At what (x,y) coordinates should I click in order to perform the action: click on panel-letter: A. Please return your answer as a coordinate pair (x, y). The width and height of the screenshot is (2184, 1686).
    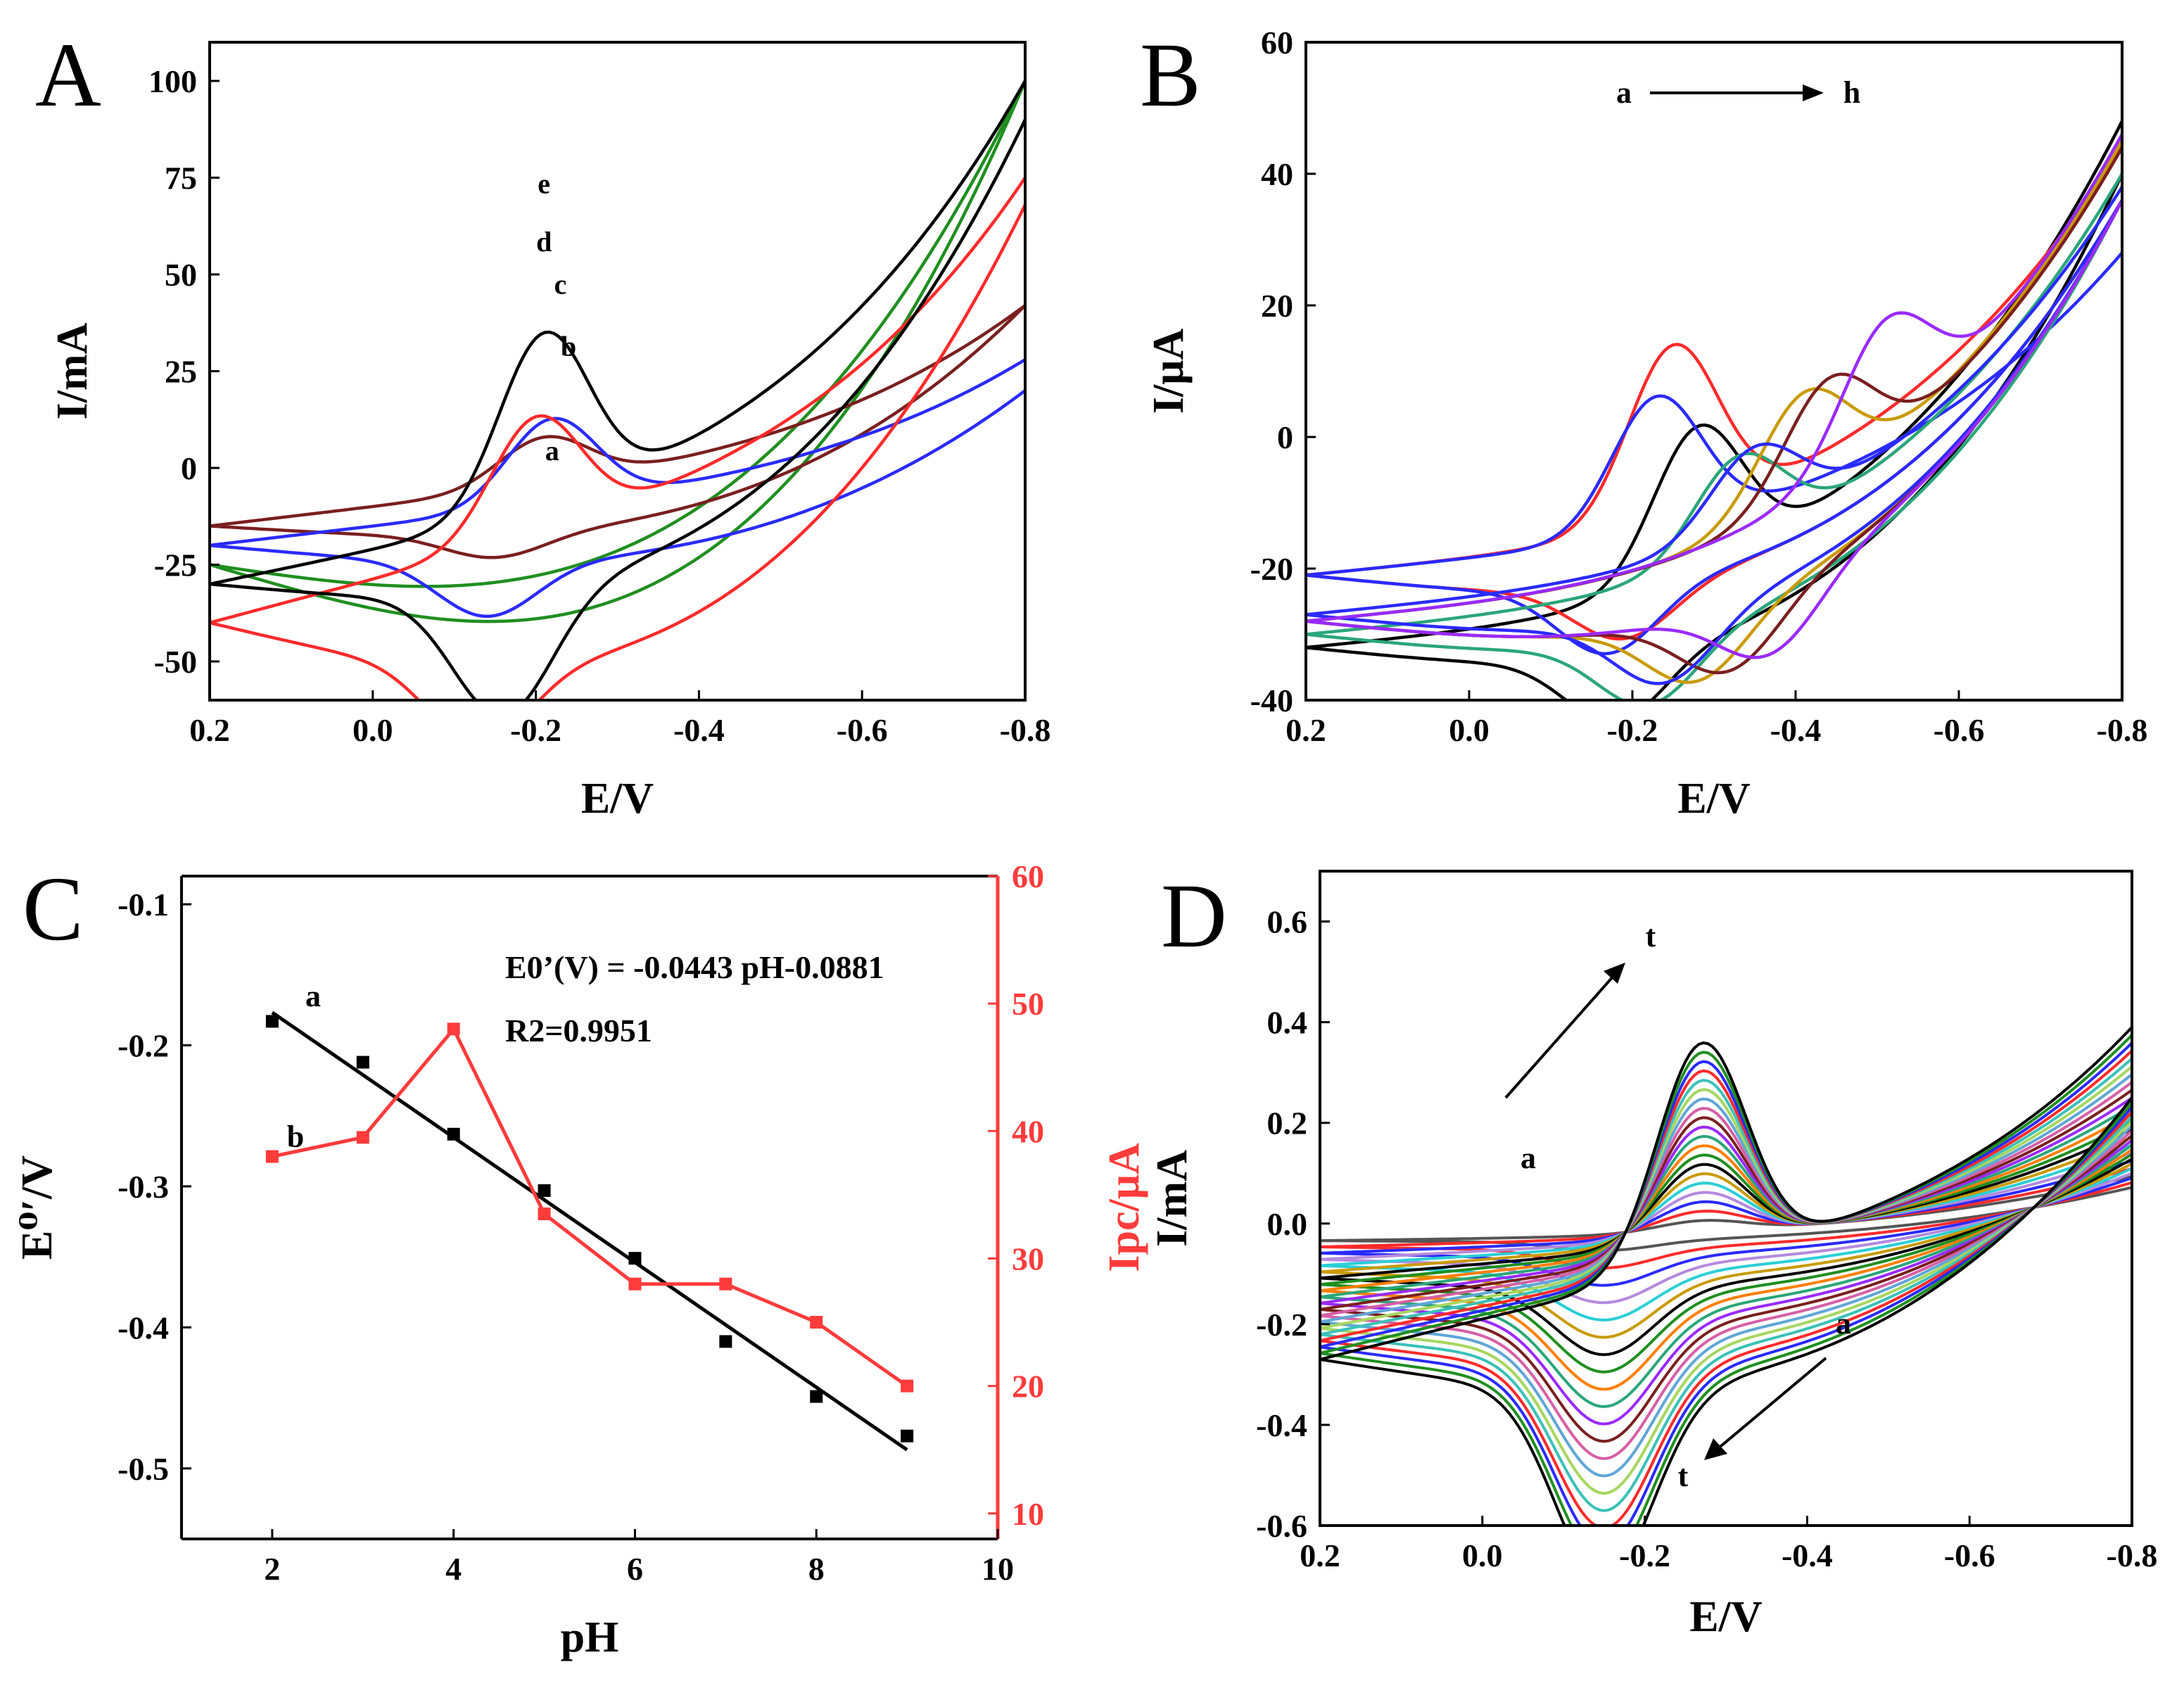
    Looking at the image, I should click on (68, 75).